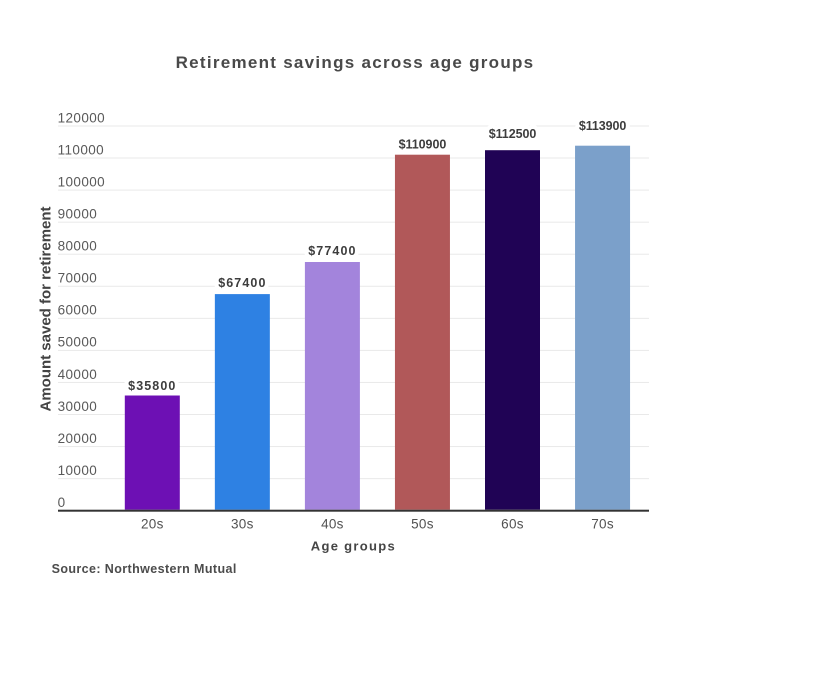 This screenshot has height=700, width=816. Describe the element at coordinates (62, 502) in the screenshot. I see `svg-text: 0` at that location.